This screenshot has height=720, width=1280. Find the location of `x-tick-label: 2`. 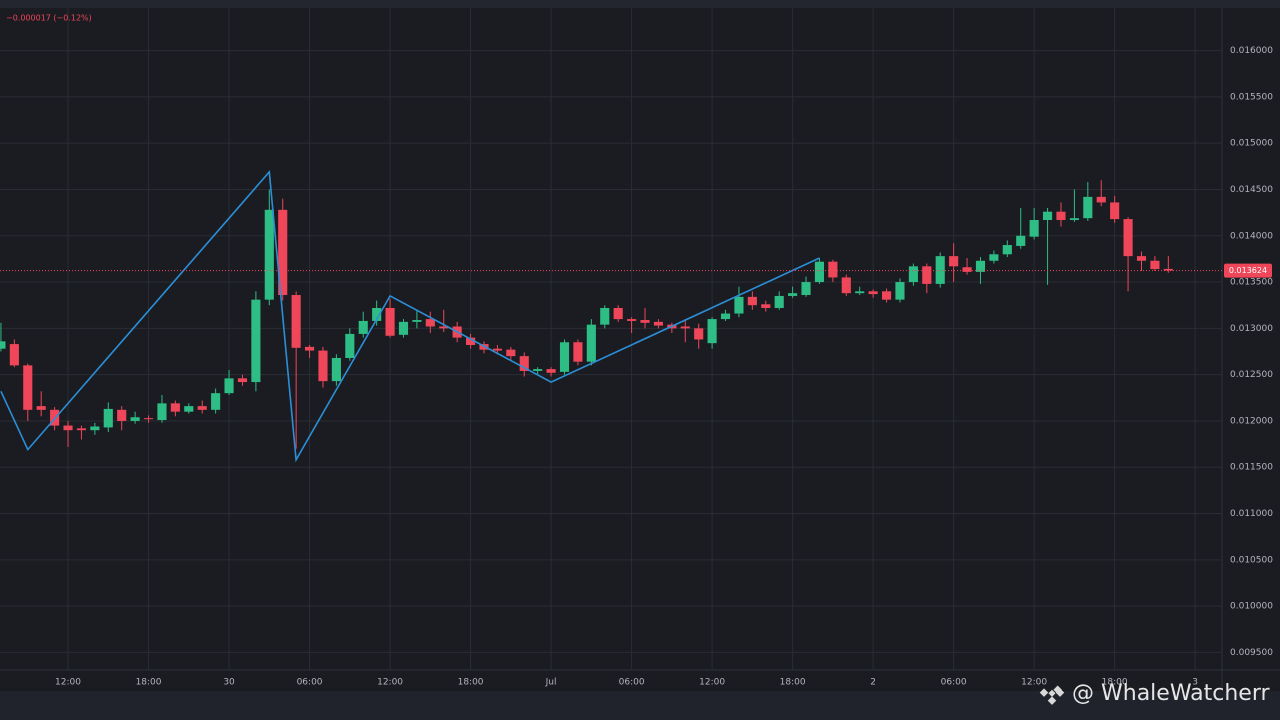

x-tick-label: 2 is located at coordinates (873, 683).